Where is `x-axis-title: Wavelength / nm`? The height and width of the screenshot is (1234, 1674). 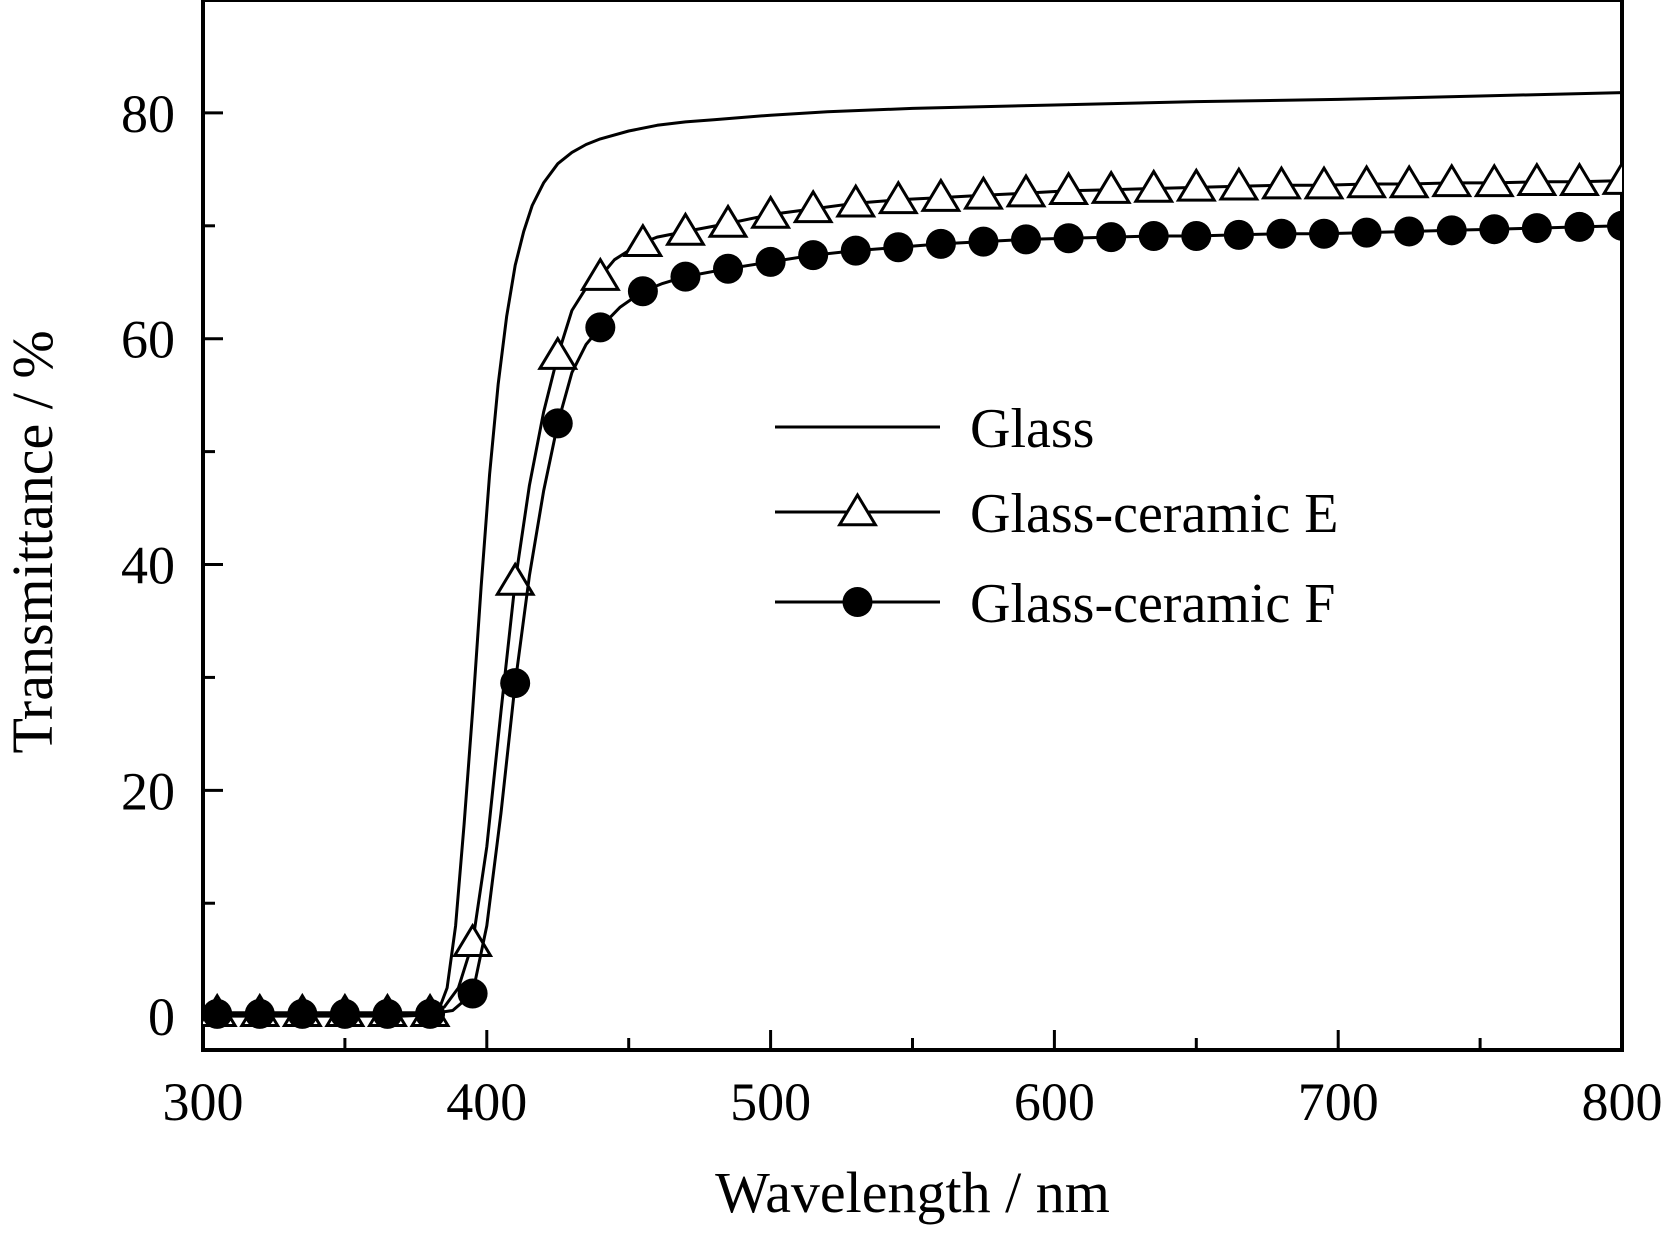
x-axis-title: Wavelength / nm is located at coordinates (912, 1192).